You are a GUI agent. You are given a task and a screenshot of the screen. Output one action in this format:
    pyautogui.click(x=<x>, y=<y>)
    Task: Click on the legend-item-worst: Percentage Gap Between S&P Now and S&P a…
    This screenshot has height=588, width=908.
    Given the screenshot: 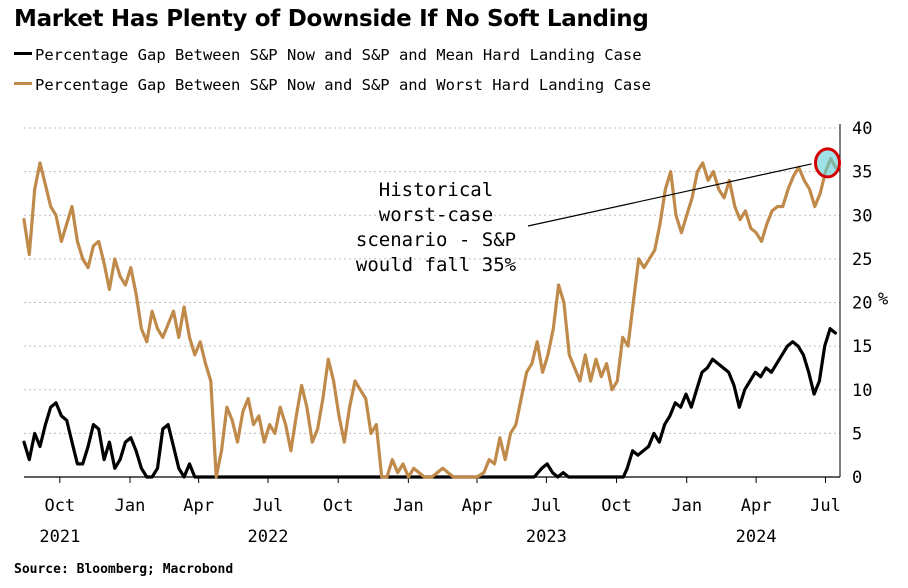 What is the action you would take?
    pyautogui.click(x=332, y=85)
    